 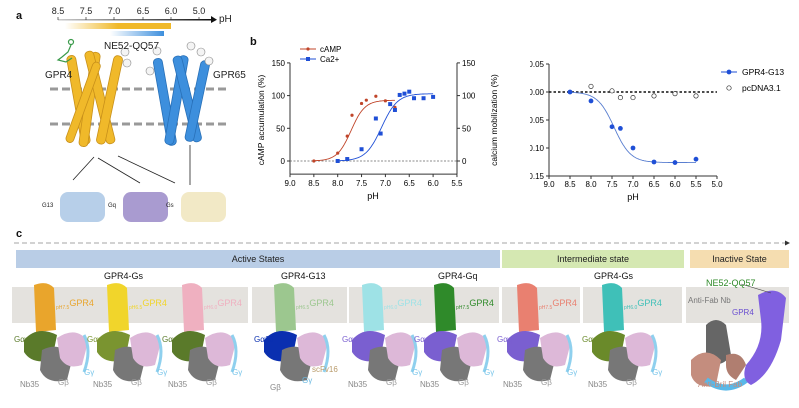 I want to click on x-tick-label: 5.0, so click(x=717, y=184).